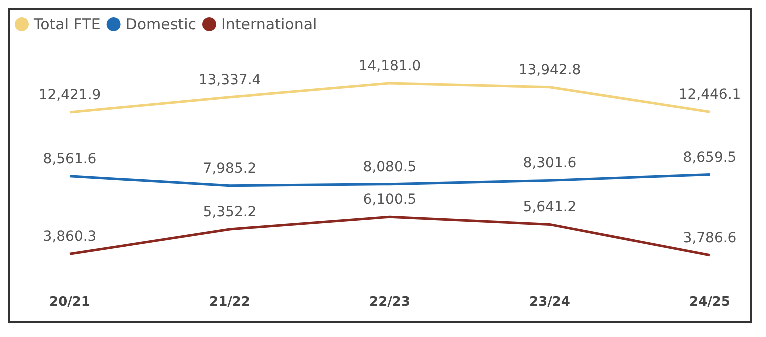 The image size is (766, 337). What do you see at coordinates (70, 159) in the screenshot?
I see `data-label: 8,561.6` at bounding box center [70, 159].